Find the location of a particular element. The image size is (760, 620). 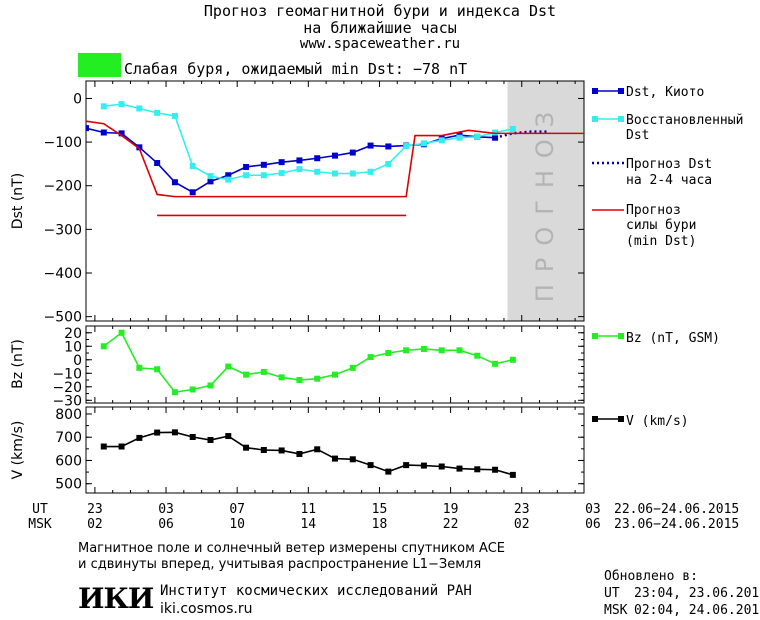

storm-status-indicator is located at coordinates (99, 65).